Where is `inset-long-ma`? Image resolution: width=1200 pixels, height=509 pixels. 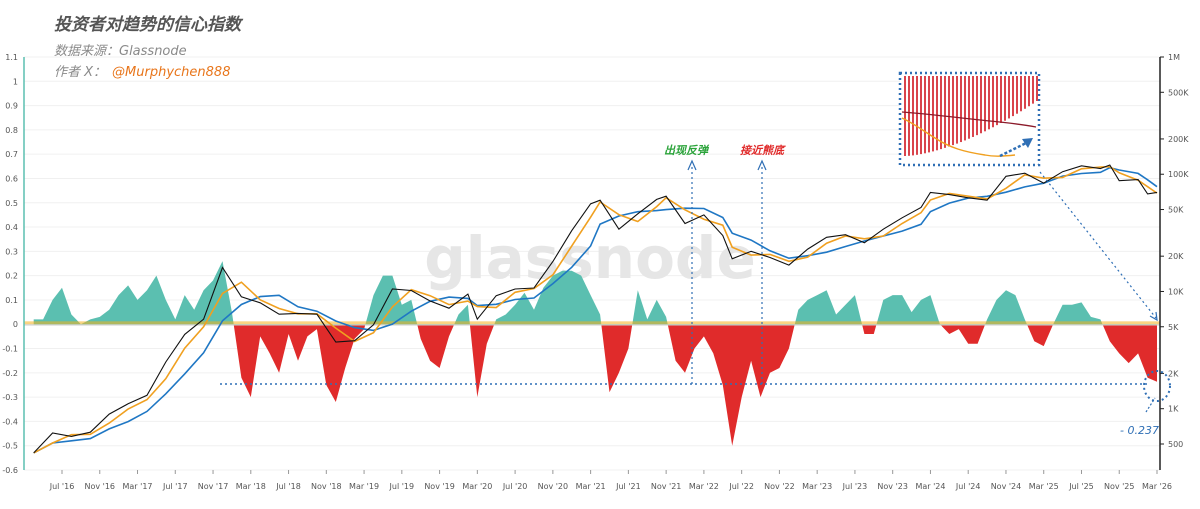
inset-long-ma is located at coordinates (969, 119).